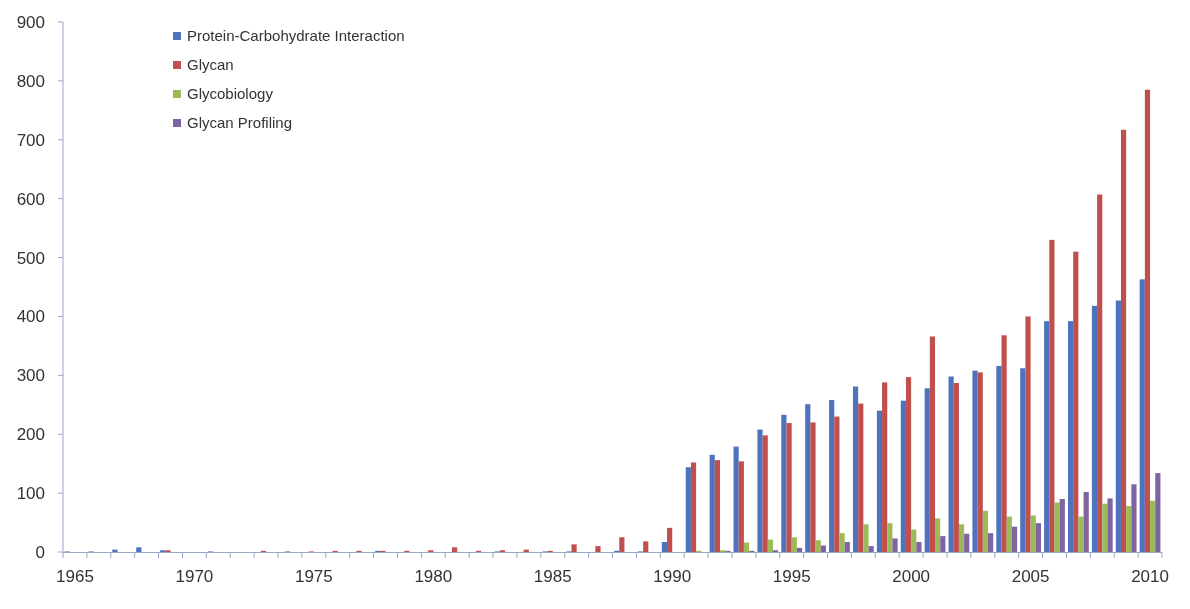 This screenshot has height=609, width=1190. What do you see at coordinates (296, 36) in the screenshot?
I see `legend-label: Protein-Carbohydrate Interaction` at bounding box center [296, 36].